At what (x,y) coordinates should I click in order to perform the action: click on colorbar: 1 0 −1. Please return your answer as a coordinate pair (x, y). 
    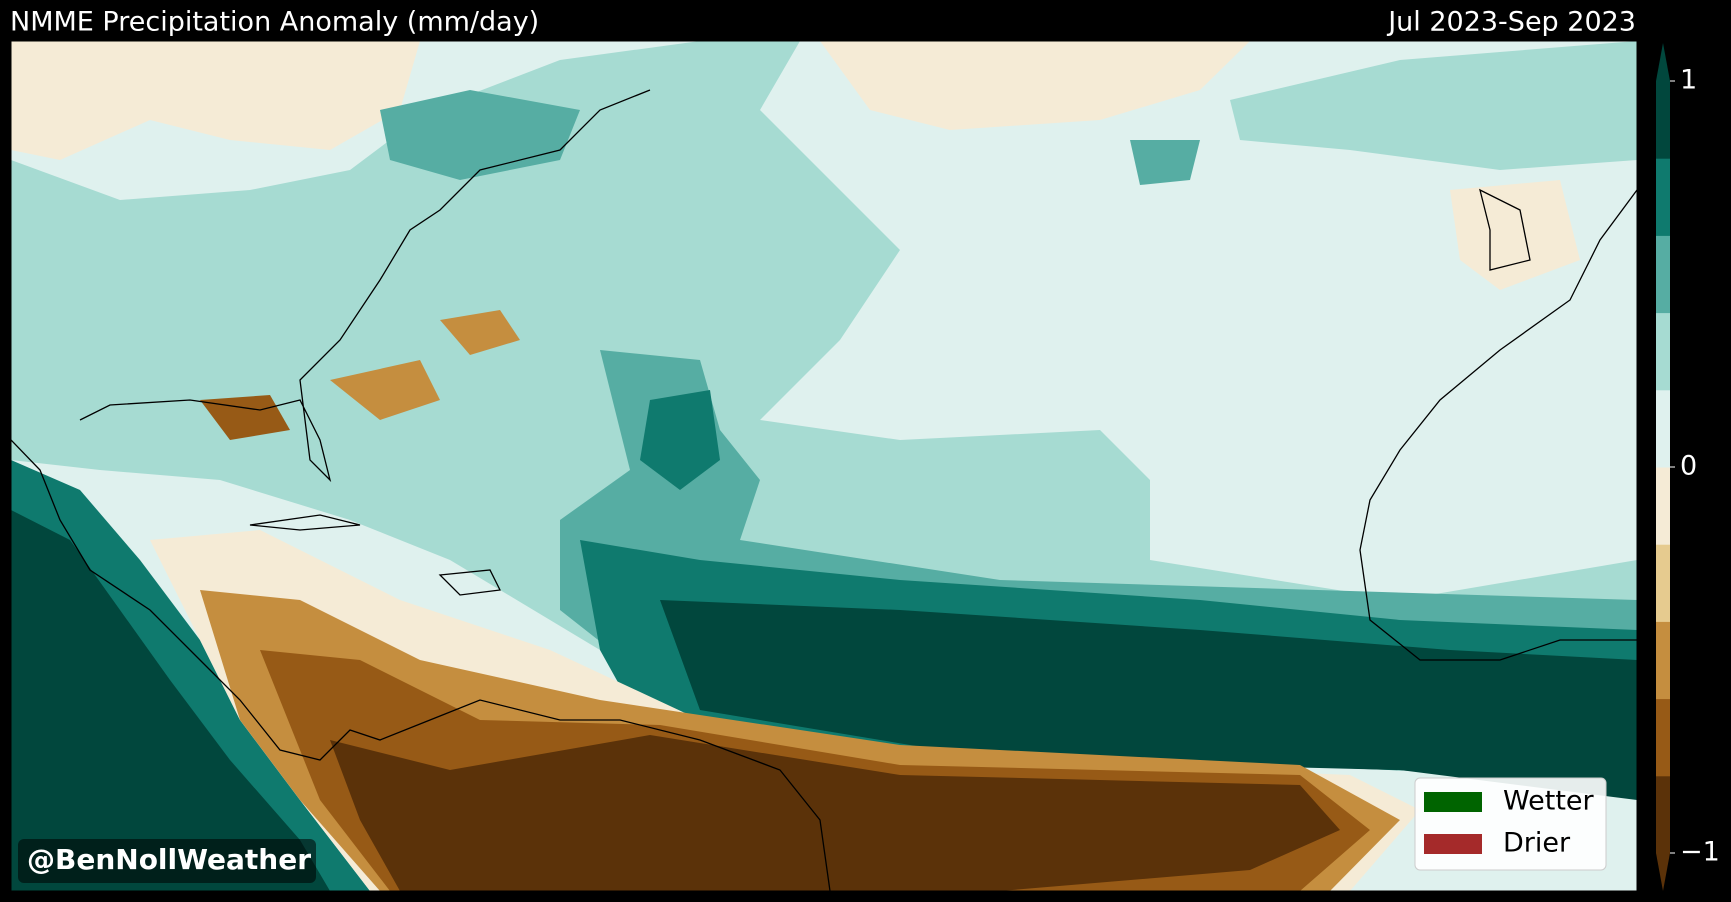
    Looking at the image, I should click on (1688, 467).